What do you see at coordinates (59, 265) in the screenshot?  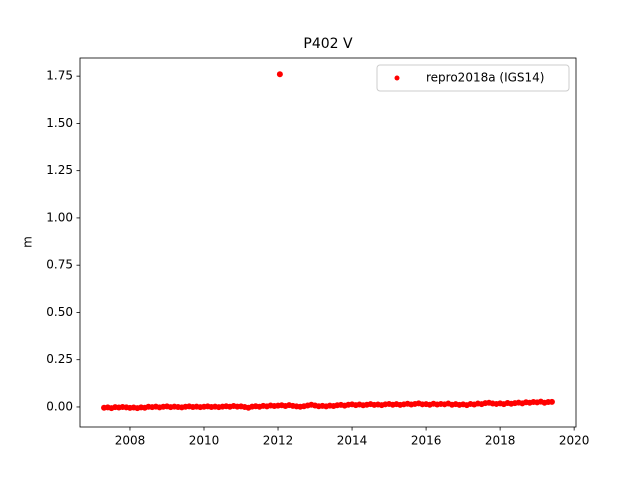 I see `y-tick-label: 0.75` at bounding box center [59, 265].